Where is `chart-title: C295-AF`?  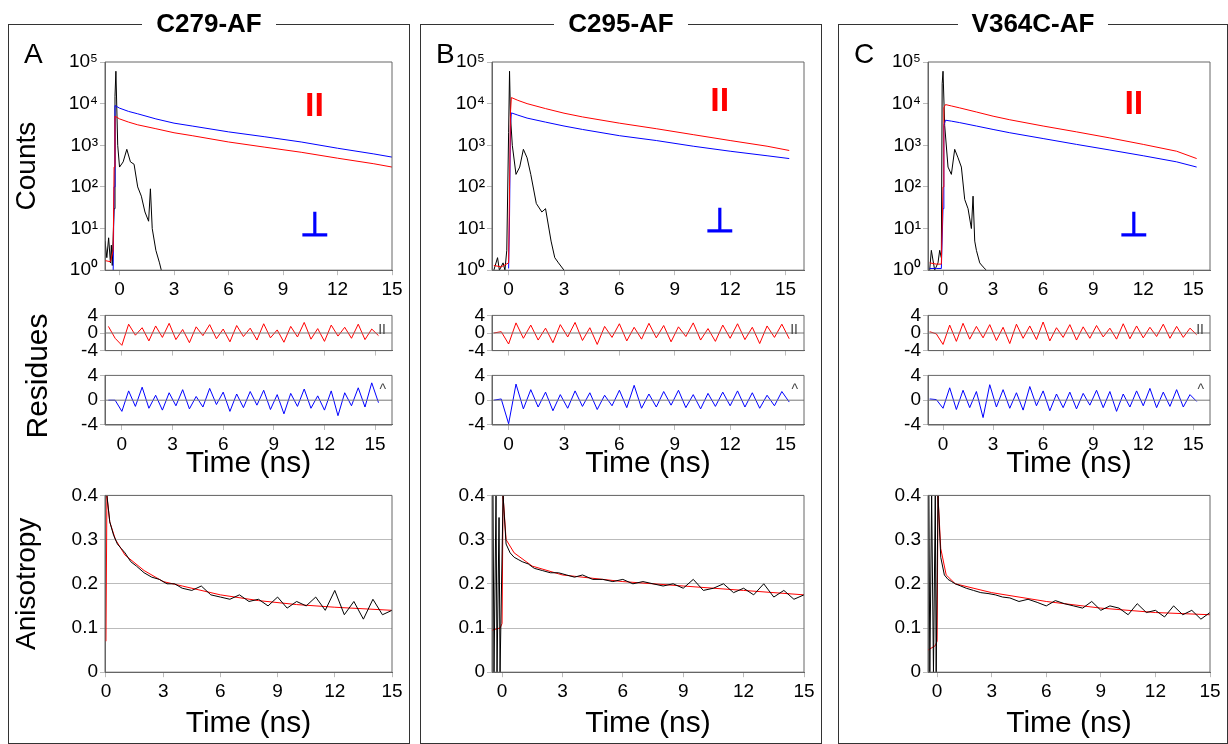
chart-title: C295-AF is located at coordinates (621, 23).